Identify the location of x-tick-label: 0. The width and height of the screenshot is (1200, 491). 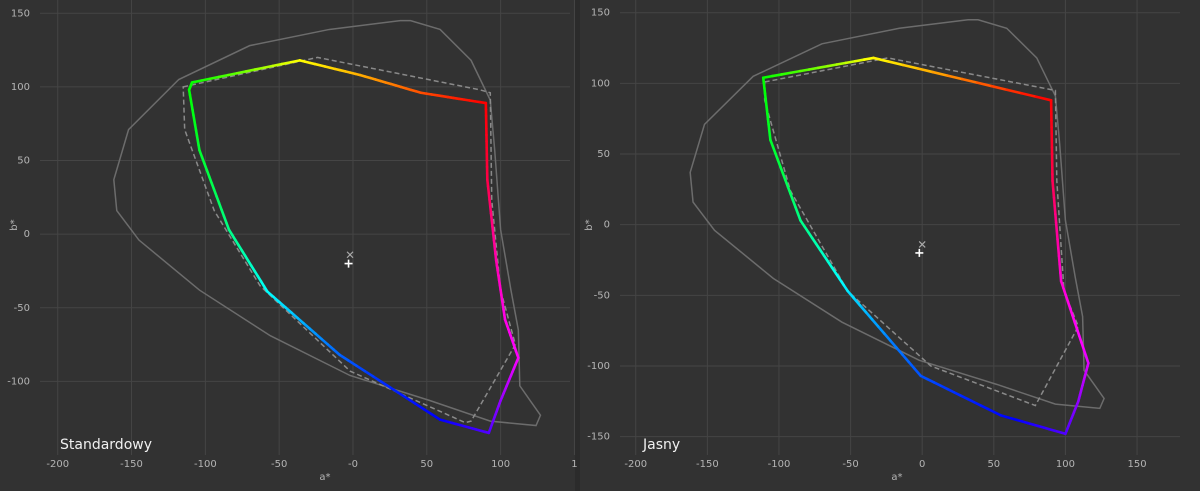
(922, 464).